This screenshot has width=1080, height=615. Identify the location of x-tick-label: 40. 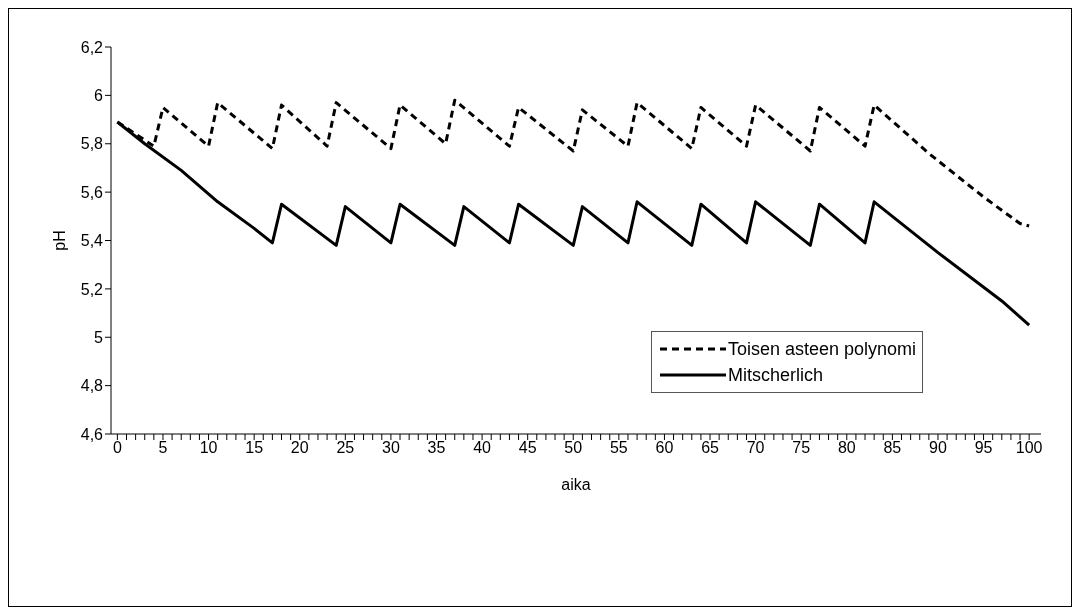
(482, 448).